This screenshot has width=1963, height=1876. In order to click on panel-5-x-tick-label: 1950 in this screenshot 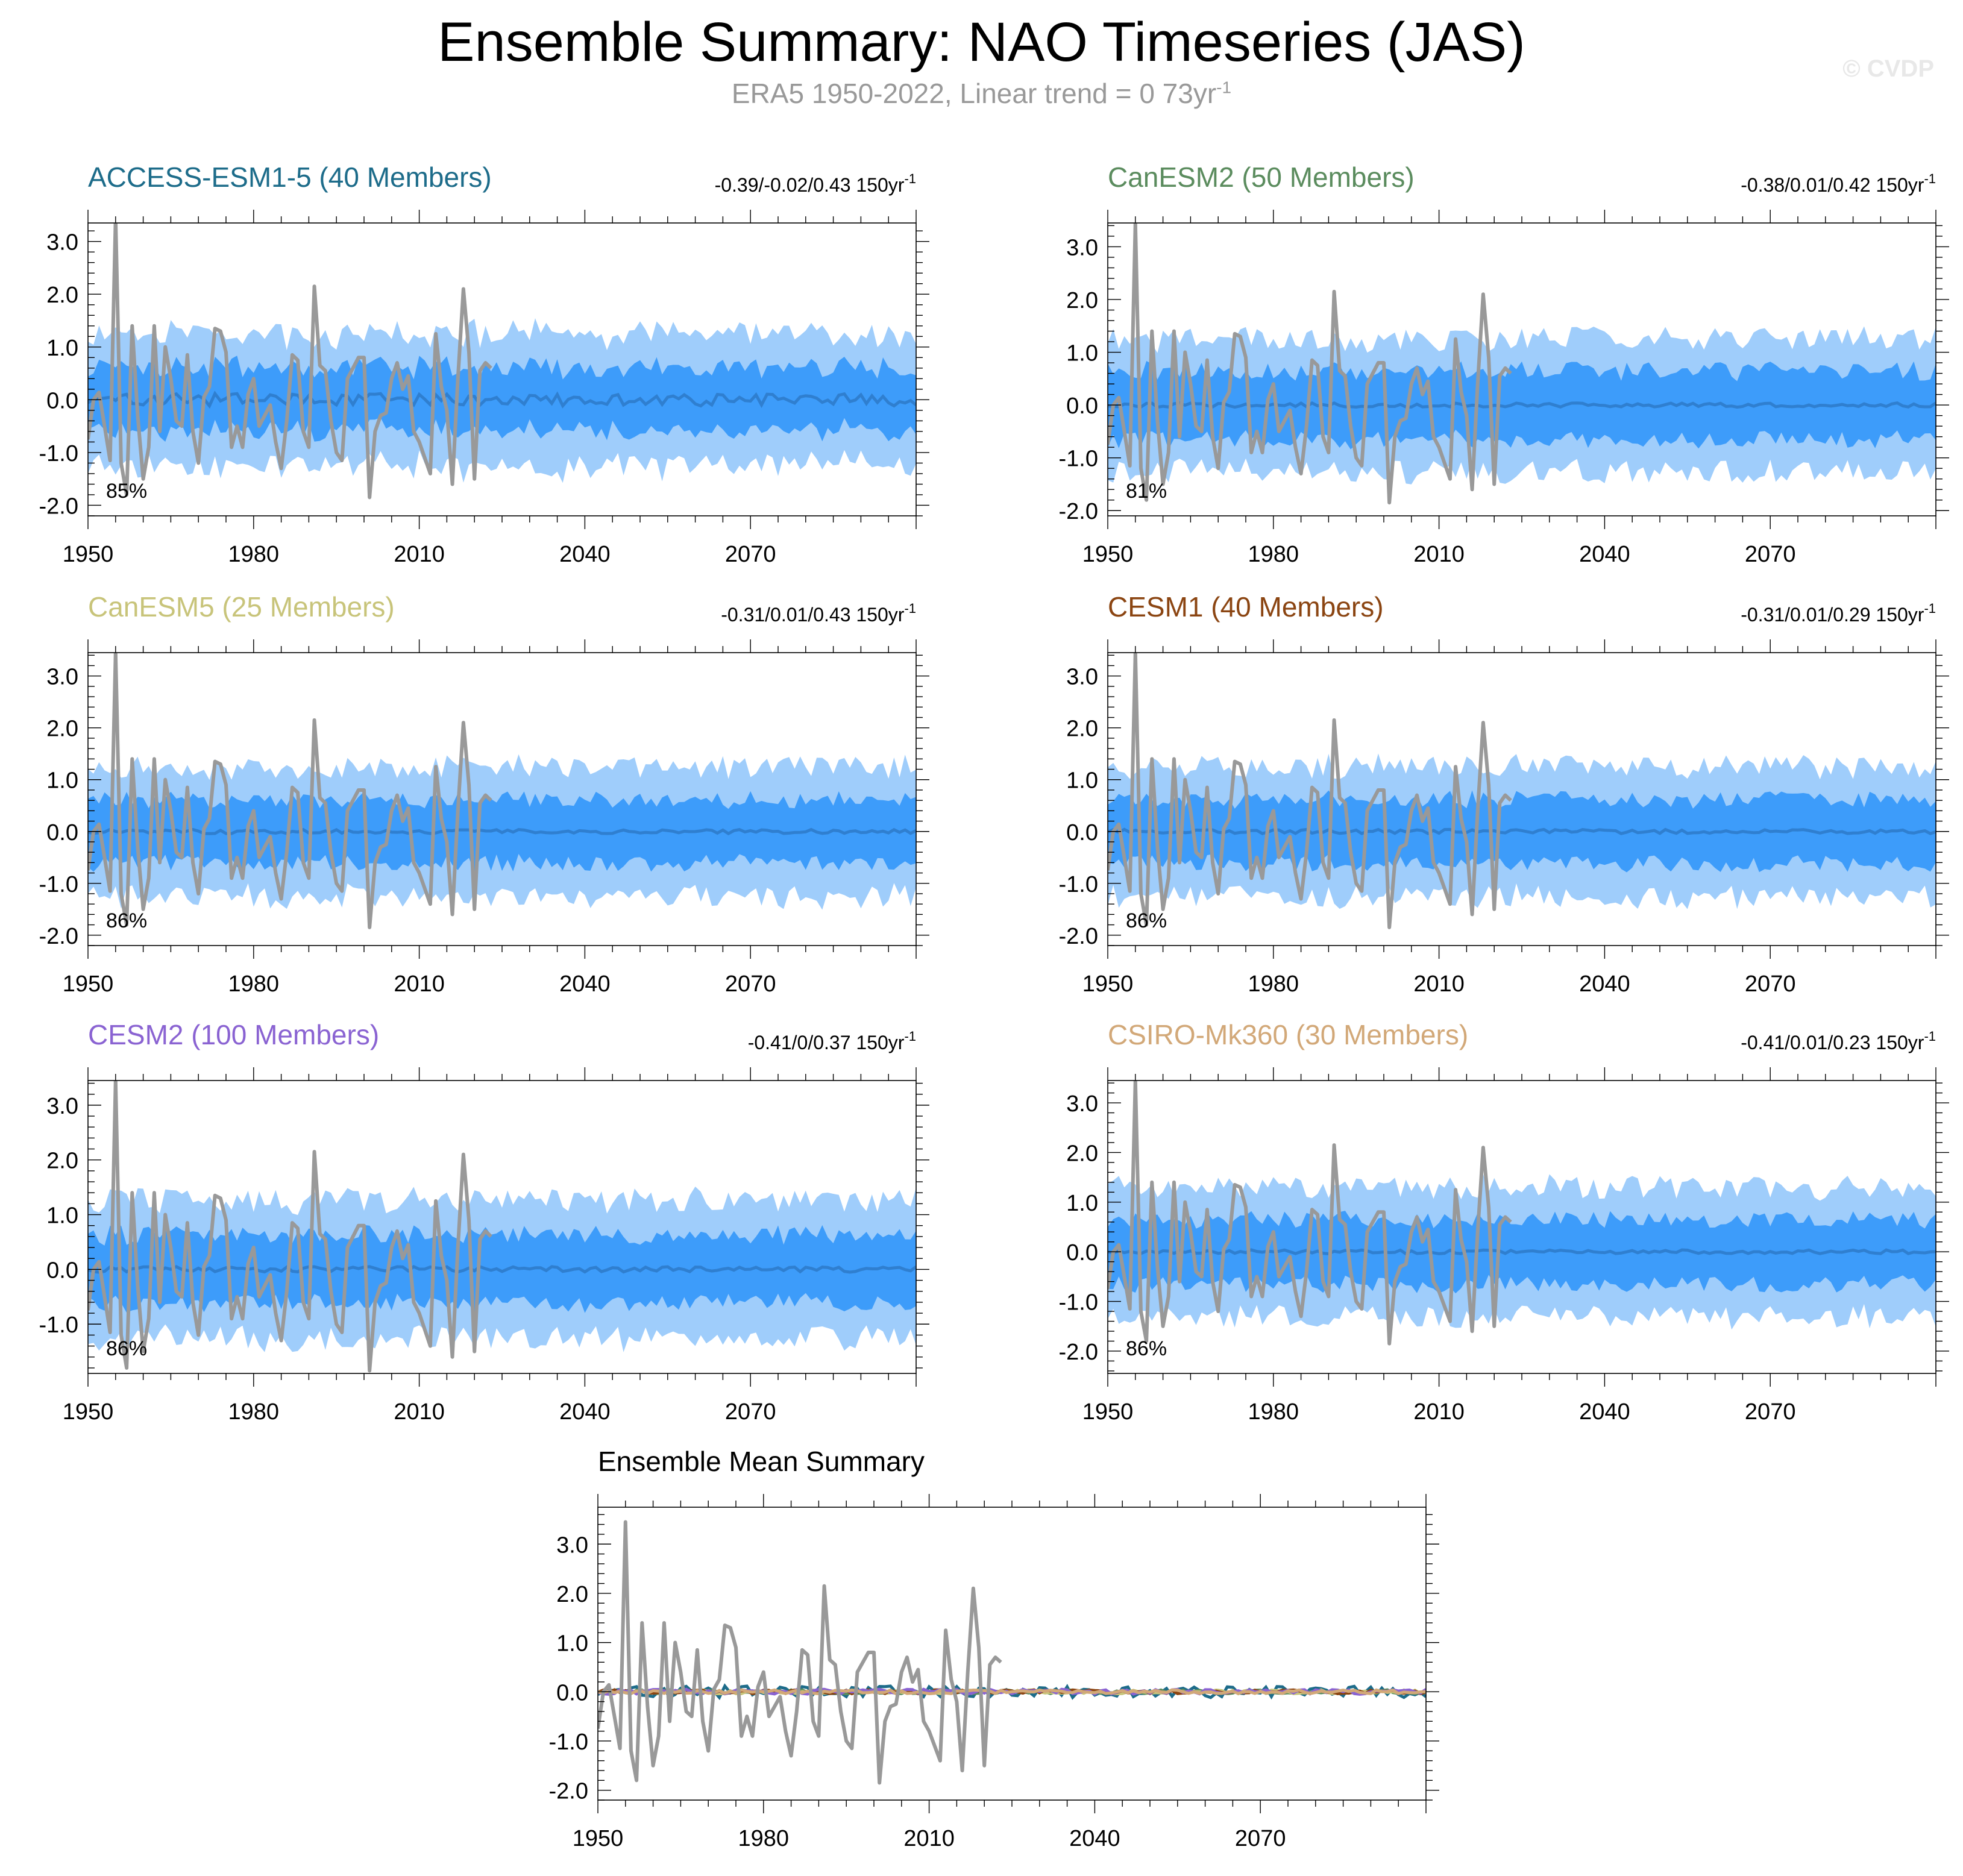, I will do `click(88, 1412)`.